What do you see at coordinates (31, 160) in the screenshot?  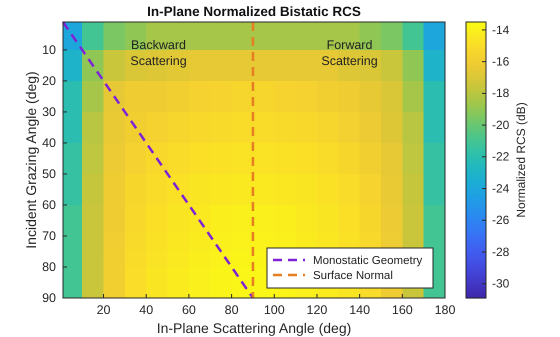 I see `y-axis-title: Incident Grazing Angle (deg)` at bounding box center [31, 160].